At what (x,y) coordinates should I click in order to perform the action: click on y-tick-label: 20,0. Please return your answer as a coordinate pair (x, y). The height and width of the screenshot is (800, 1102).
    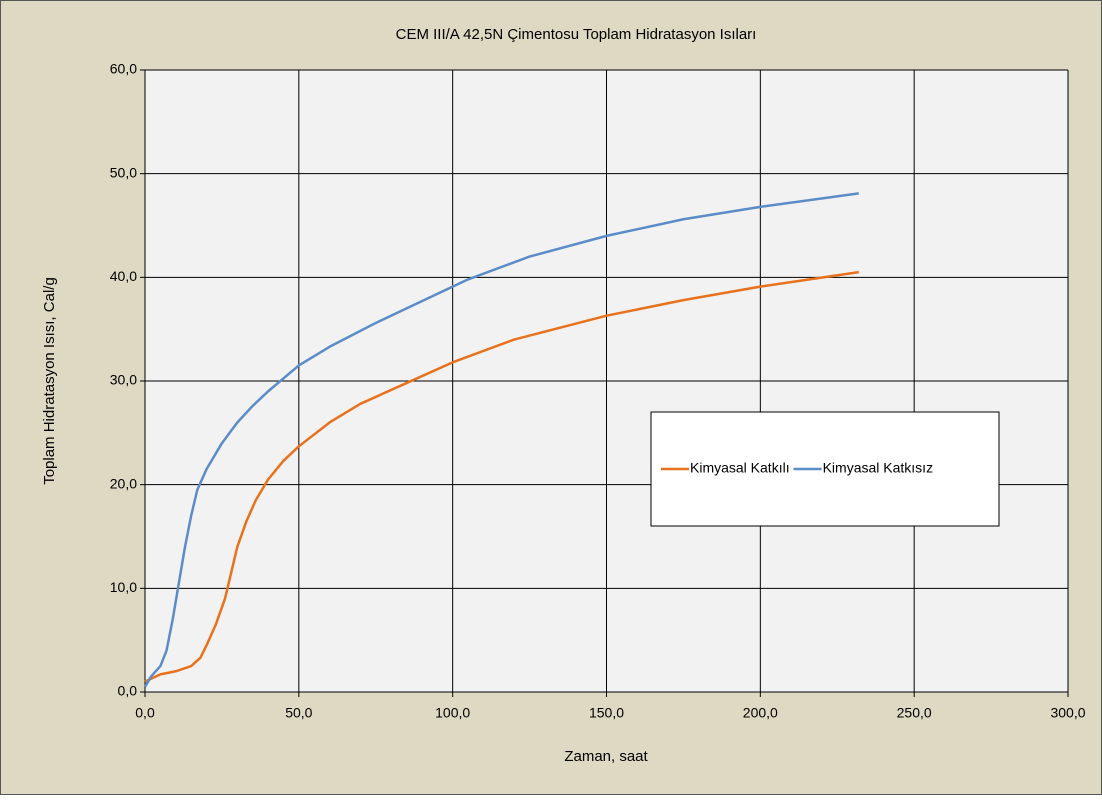
    Looking at the image, I should click on (123, 483).